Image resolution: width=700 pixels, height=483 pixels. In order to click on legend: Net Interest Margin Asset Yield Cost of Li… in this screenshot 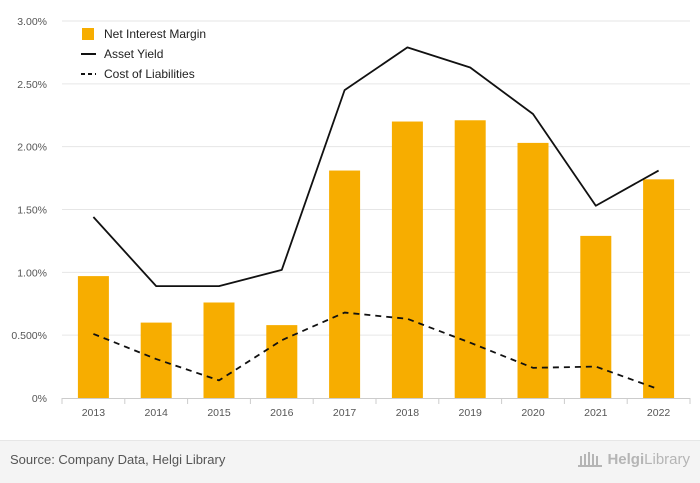, I will do `click(143, 54)`.